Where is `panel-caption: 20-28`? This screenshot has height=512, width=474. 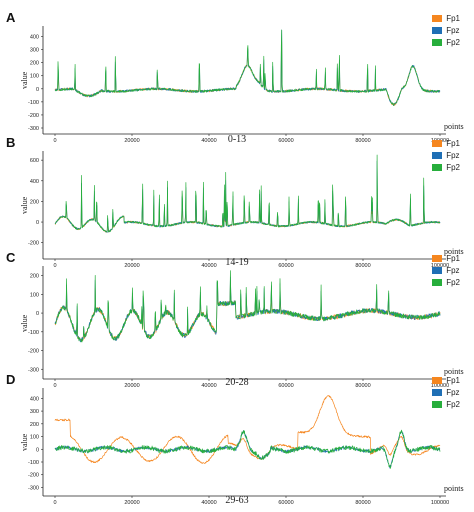
panel-caption: 20-28 is located at coordinates (237, 382).